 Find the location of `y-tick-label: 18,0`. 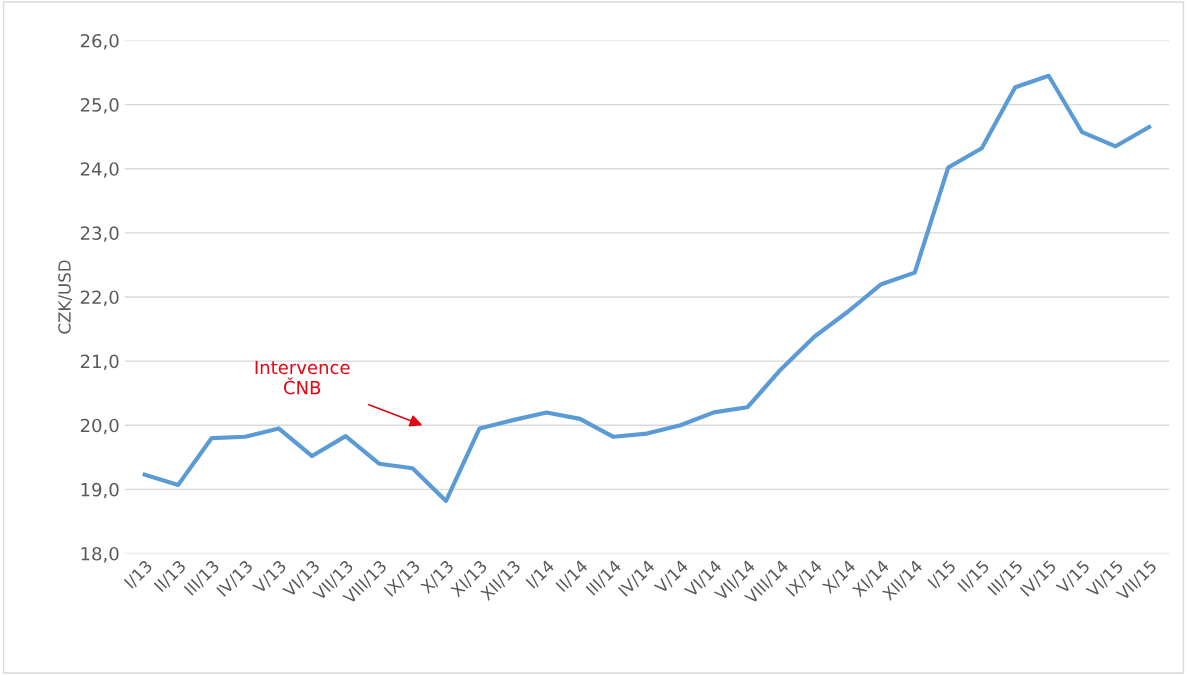

y-tick-label: 18,0 is located at coordinates (100, 554).